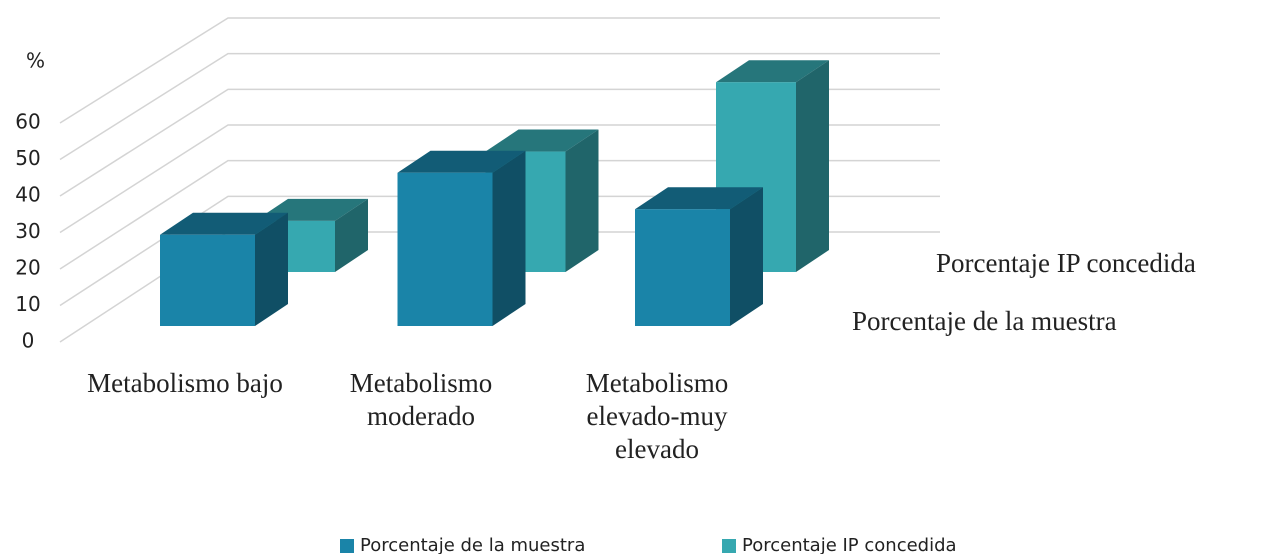 The width and height of the screenshot is (1272, 554). Describe the element at coordinates (27, 268) in the screenshot. I see `y-tick-label: 20` at that location.